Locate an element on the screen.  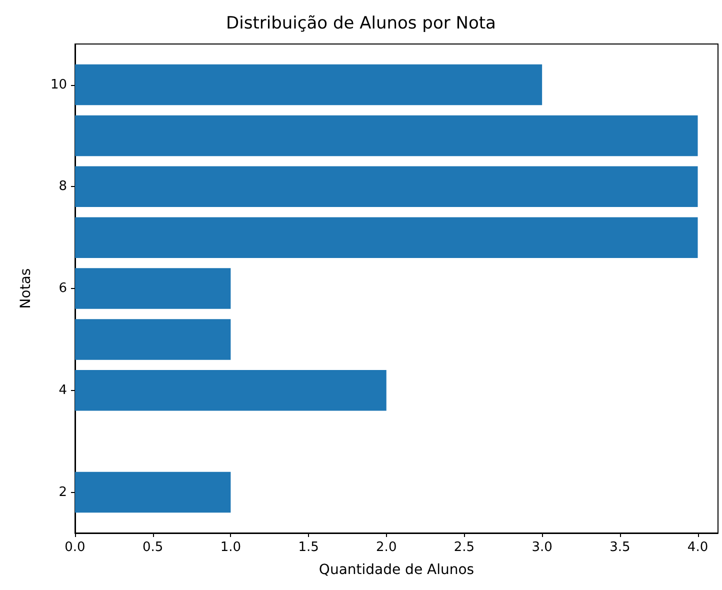
y-tick-label: 4 is located at coordinates (62, 390).